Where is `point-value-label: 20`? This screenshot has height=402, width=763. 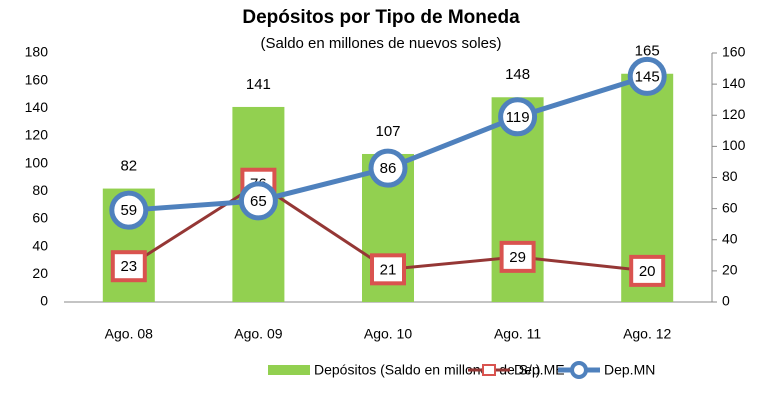
point-value-label: 20 is located at coordinates (647, 271).